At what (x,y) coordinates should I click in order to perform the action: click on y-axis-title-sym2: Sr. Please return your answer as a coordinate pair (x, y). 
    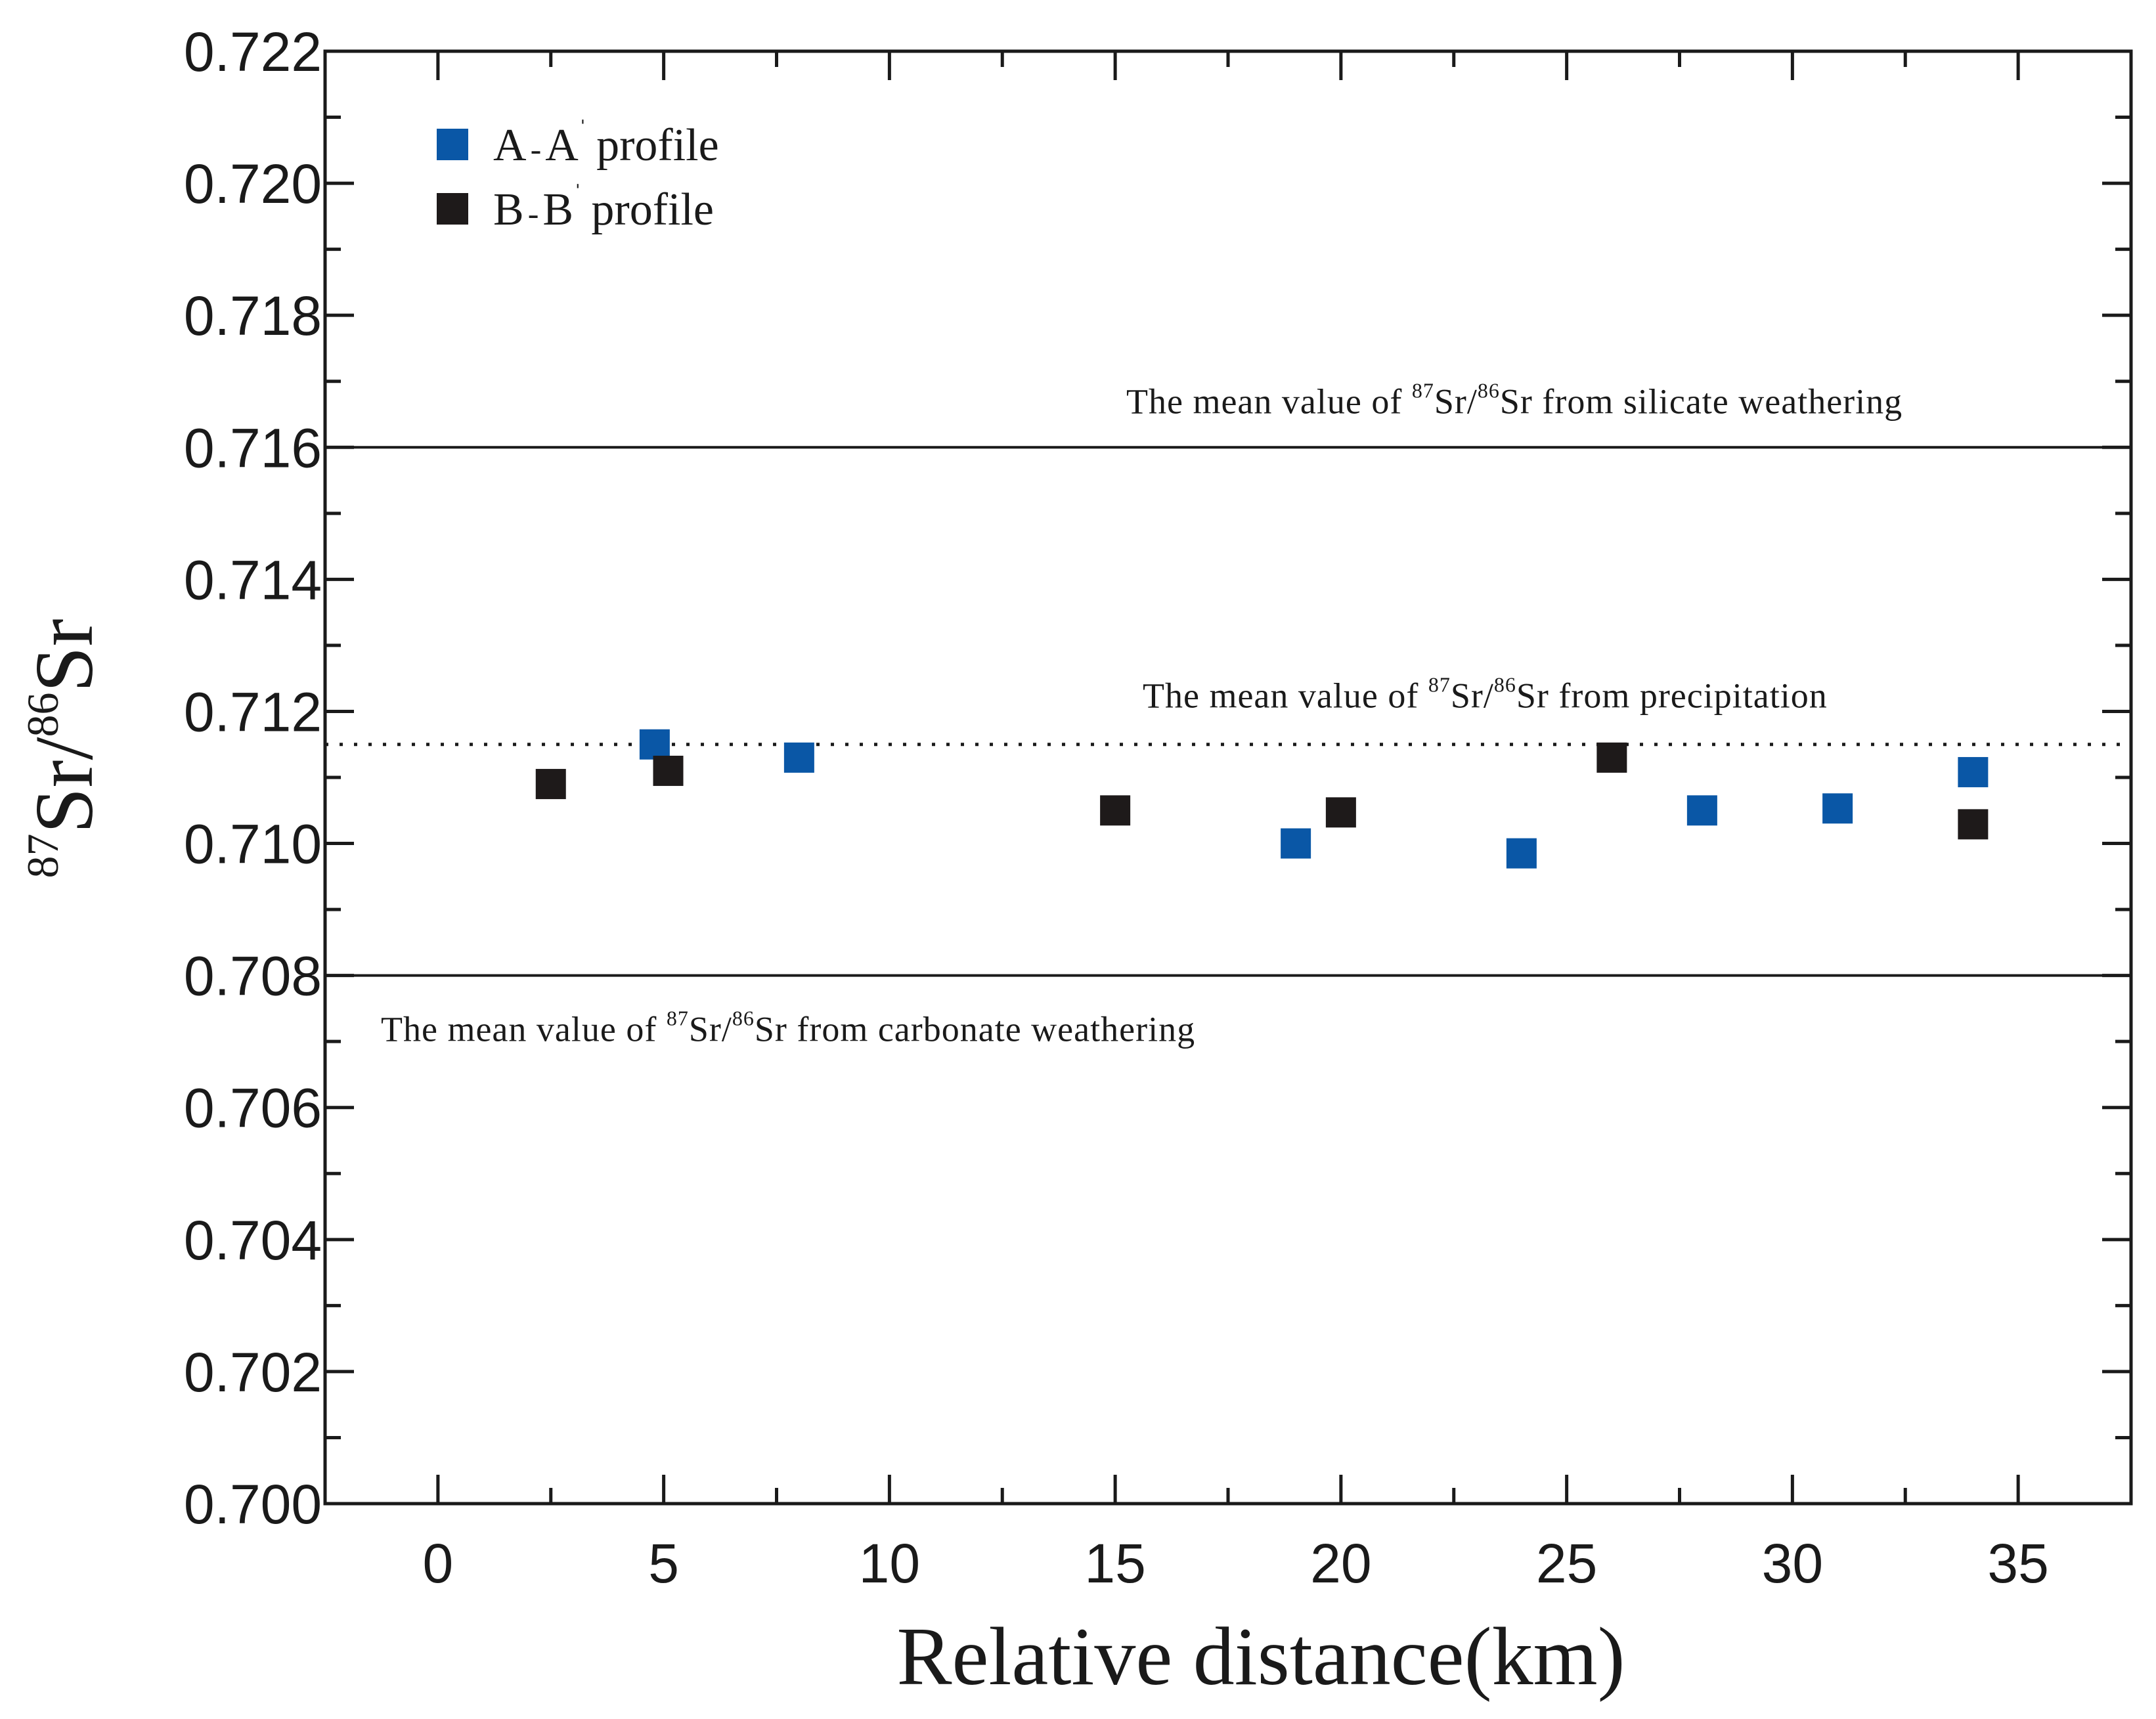
    Looking at the image, I should click on (64, 655).